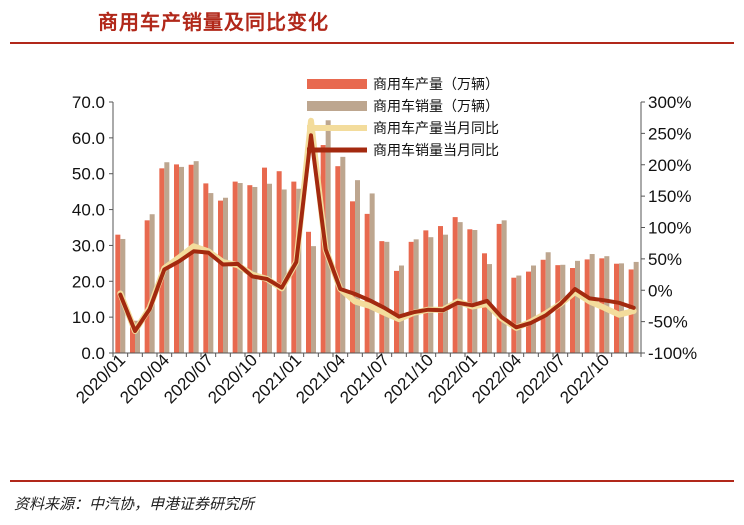 The image size is (744, 525). I want to click on left-tick-label: 60.0, so click(88, 138).